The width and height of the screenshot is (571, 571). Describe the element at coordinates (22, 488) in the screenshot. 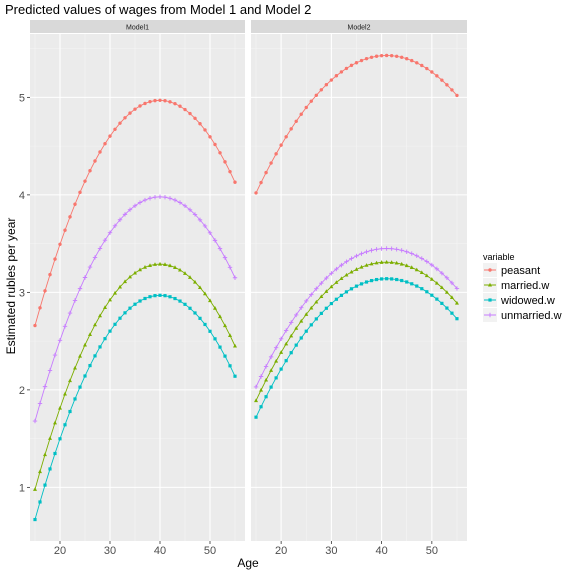

I see `y-tick-label: 1` at that location.